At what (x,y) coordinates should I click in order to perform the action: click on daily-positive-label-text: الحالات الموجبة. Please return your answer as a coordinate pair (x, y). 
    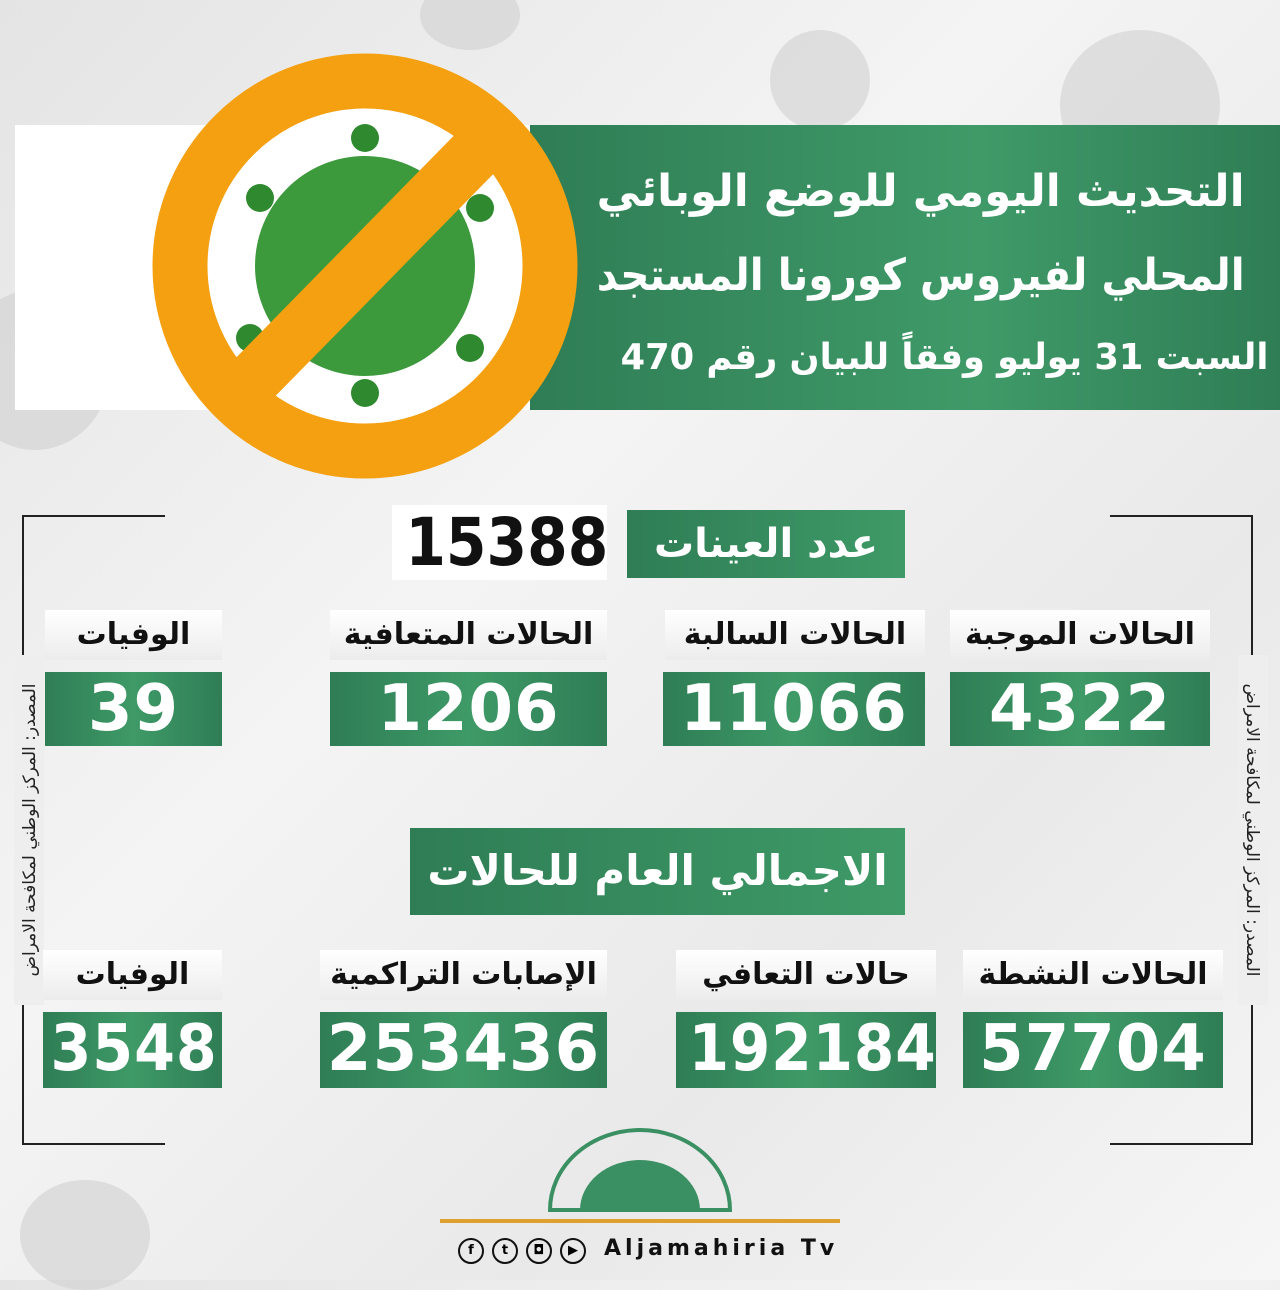
    Looking at the image, I should click on (1080, 634).